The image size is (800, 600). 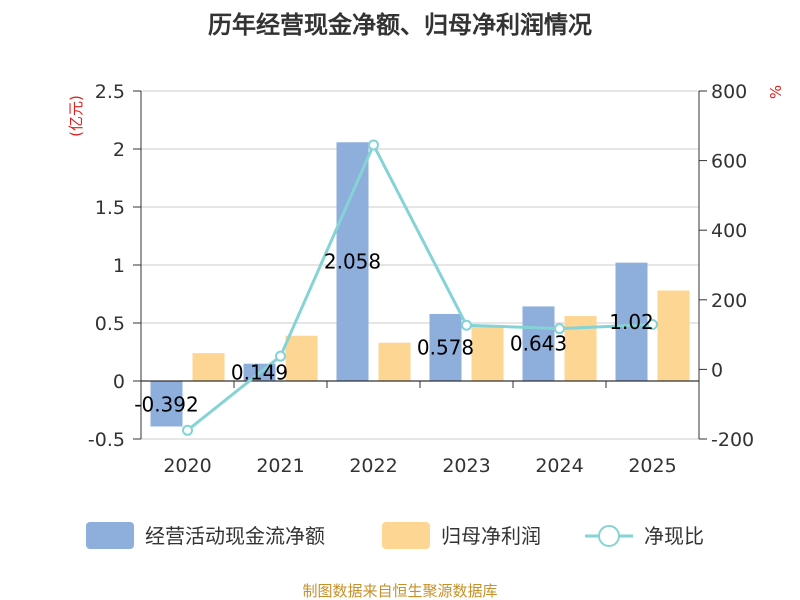 I want to click on left-tick-label: 1.5, so click(x=110, y=208).